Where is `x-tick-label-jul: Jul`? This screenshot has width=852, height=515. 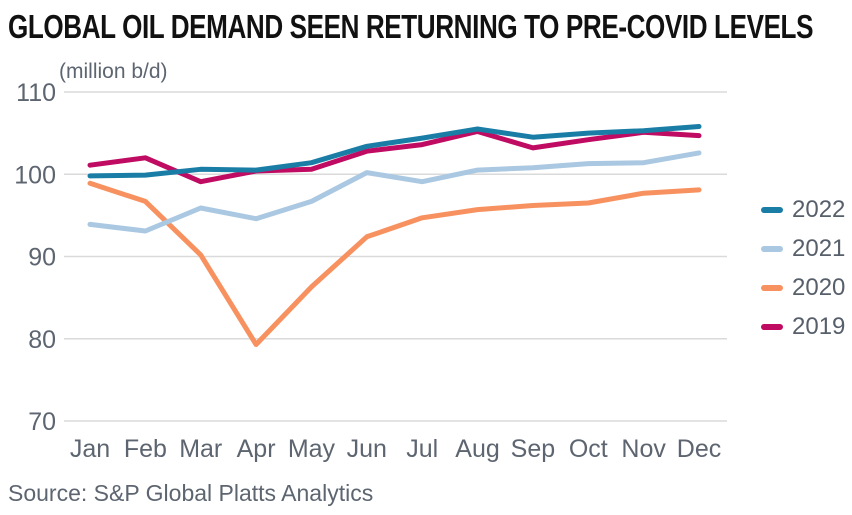 x-tick-label-jul: Jul is located at coordinates (422, 449).